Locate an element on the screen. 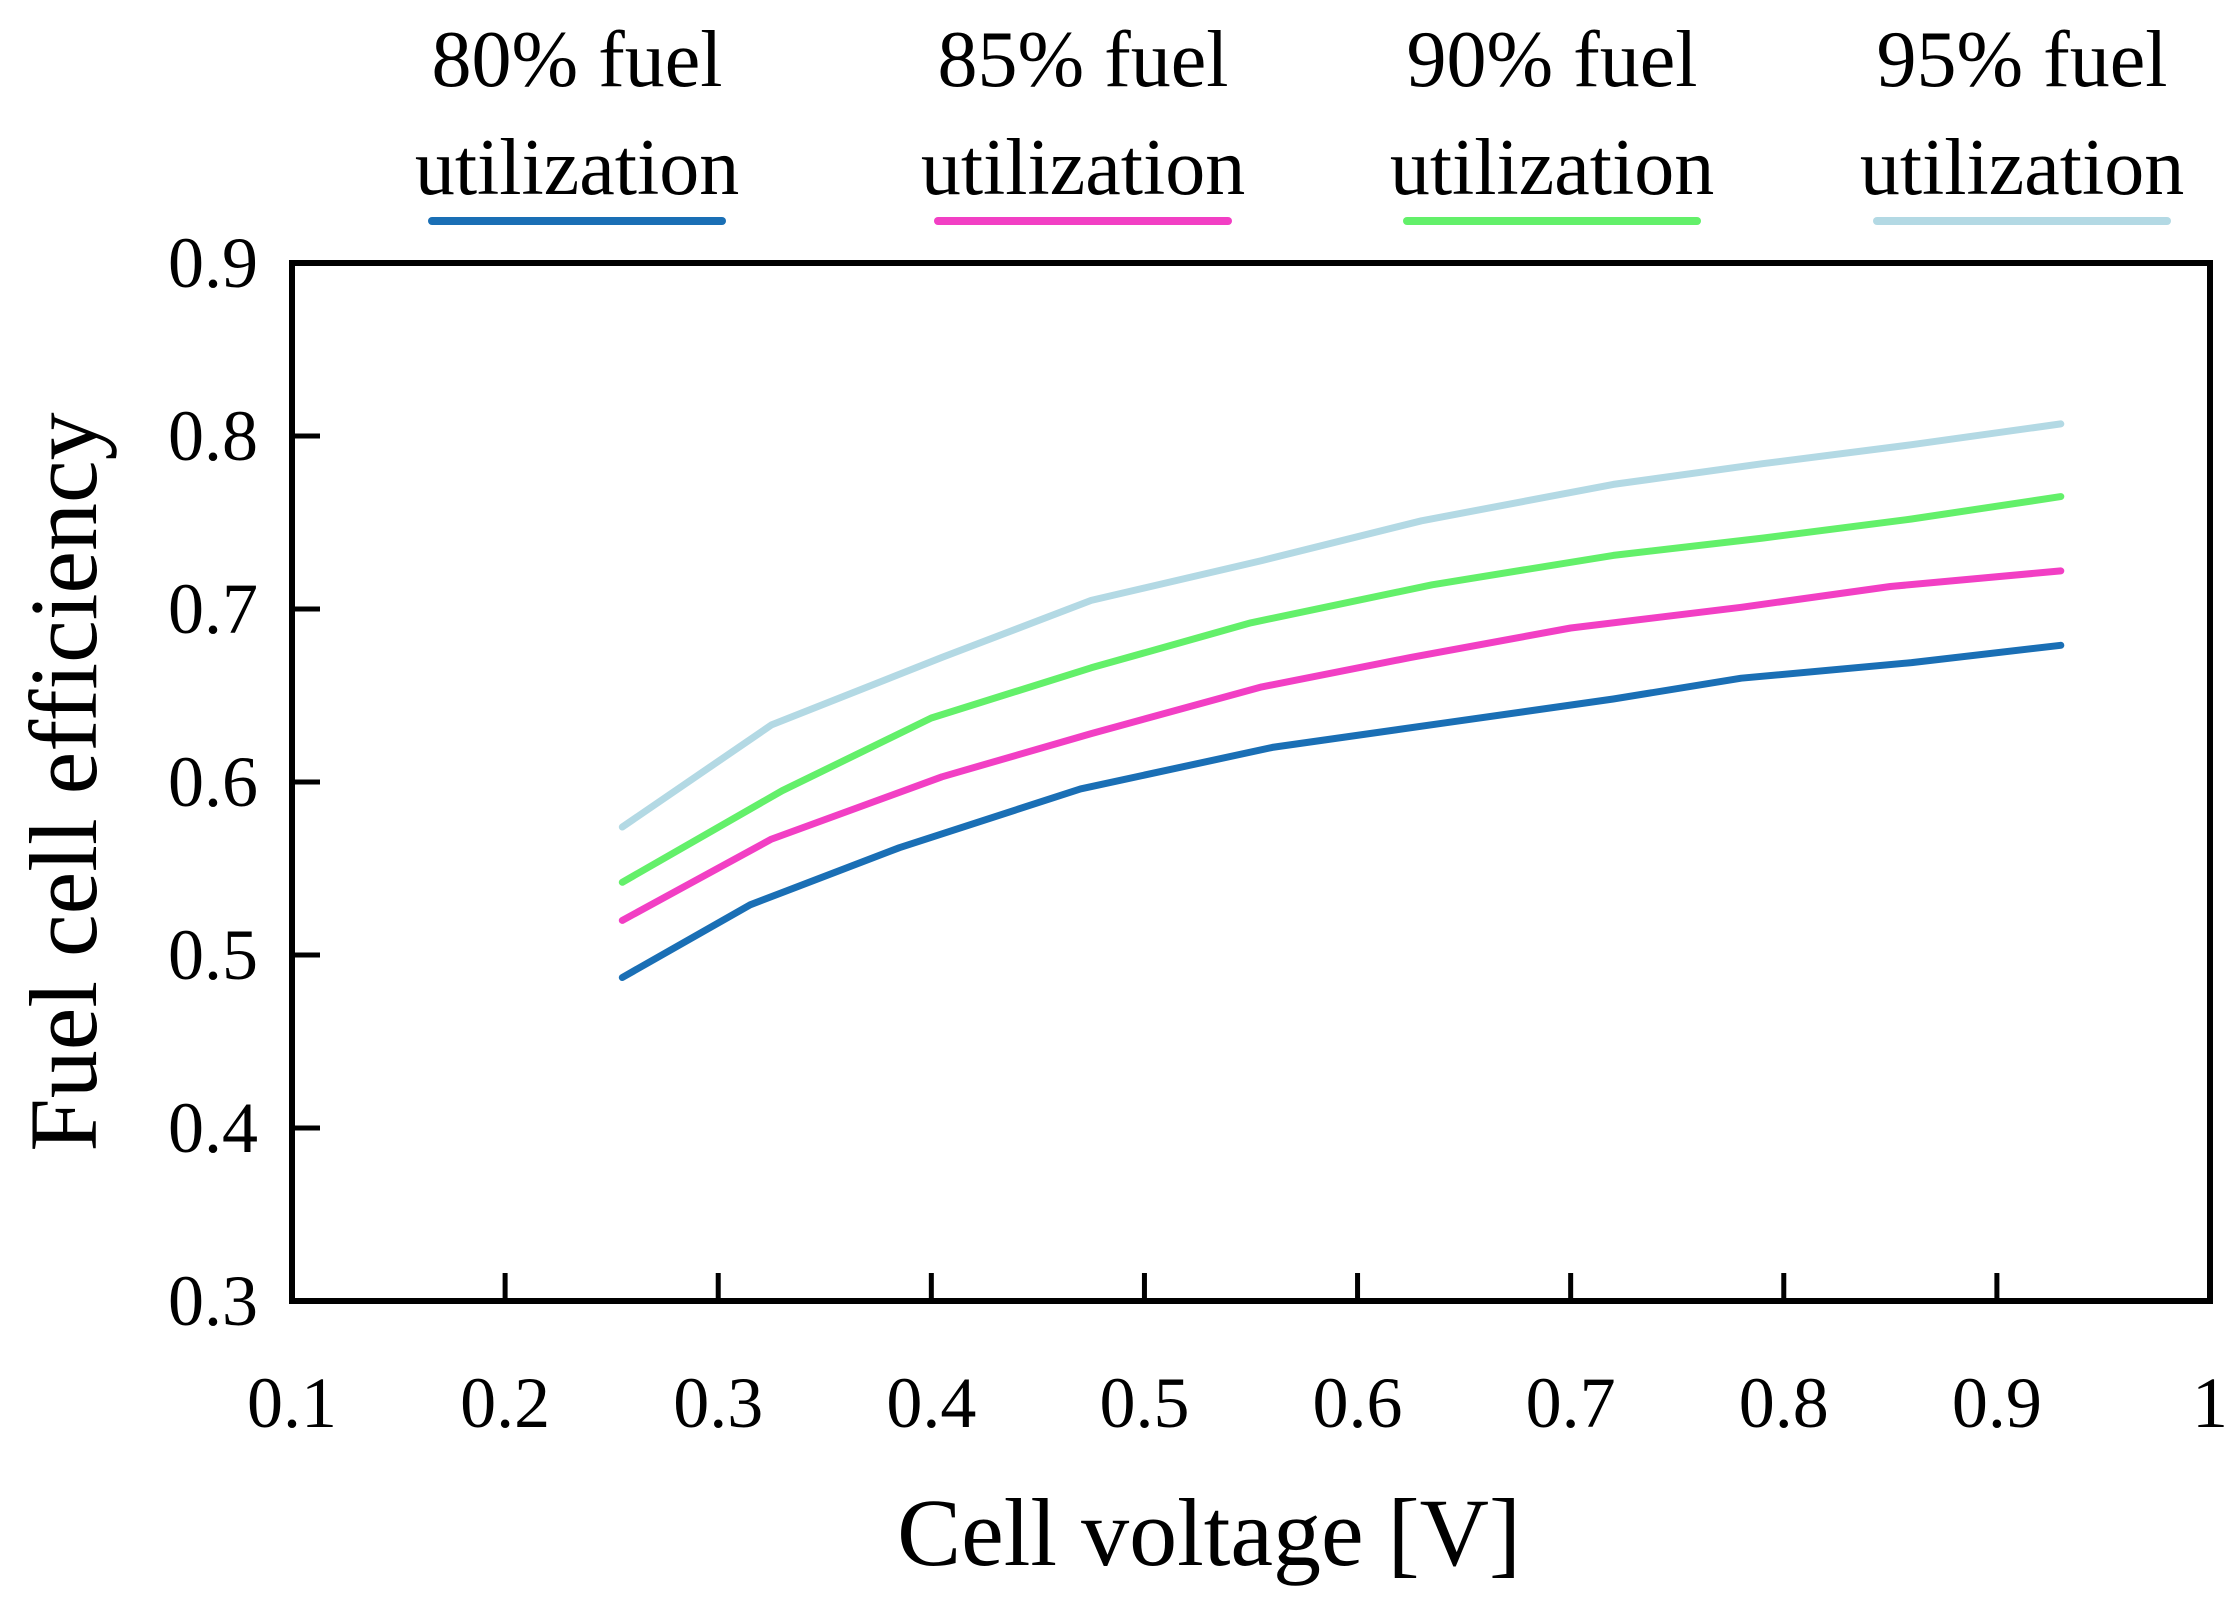 This screenshot has height=1605, width=2240. x-tick-label: 0.5 is located at coordinates (1144, 1403).